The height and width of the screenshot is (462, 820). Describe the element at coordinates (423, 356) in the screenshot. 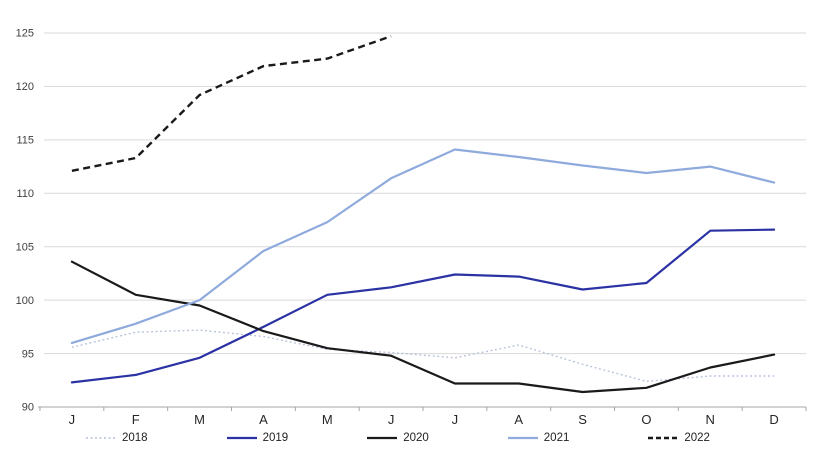

I see `series-line-2018` at that location.